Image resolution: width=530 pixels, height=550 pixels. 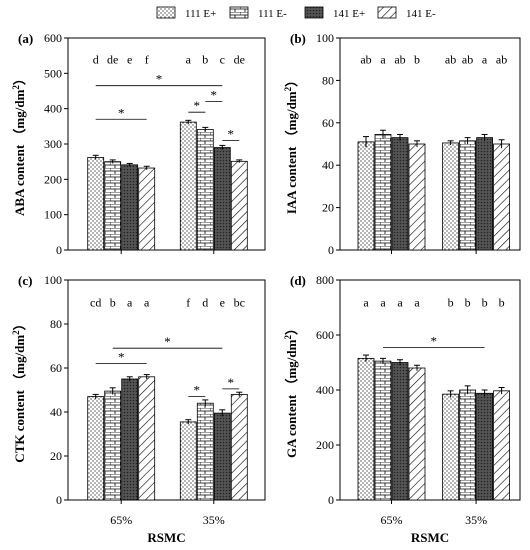 What do you see at coordinates (476, 520) in the screenshot?
I see `x-tick-label: 35%` at bounding box center [476, 520].